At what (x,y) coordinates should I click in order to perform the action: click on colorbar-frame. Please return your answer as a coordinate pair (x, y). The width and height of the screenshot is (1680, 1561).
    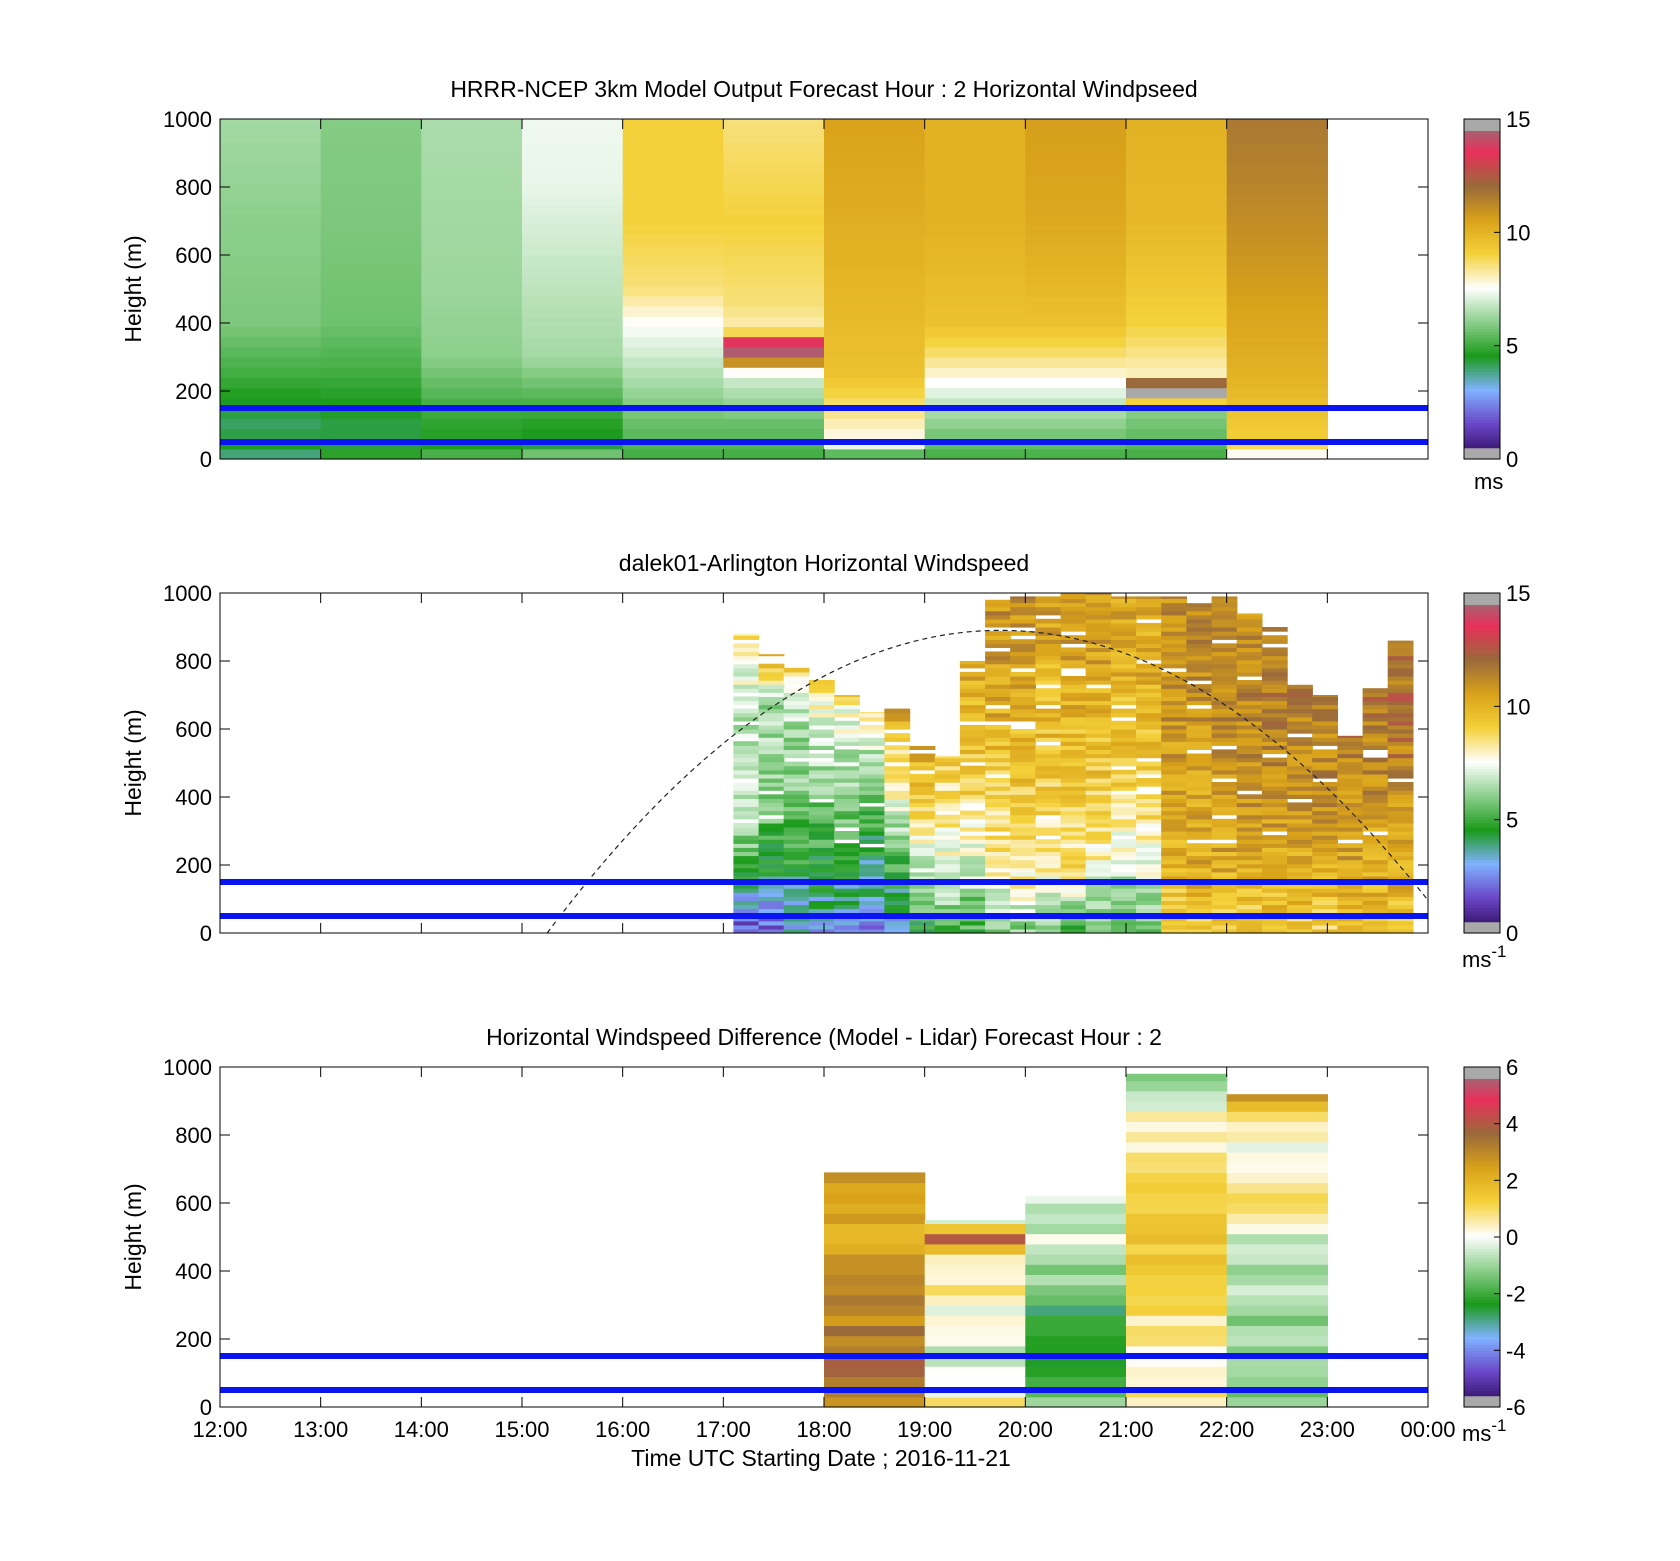
    Looking at the image, I should click on (1482, 763).